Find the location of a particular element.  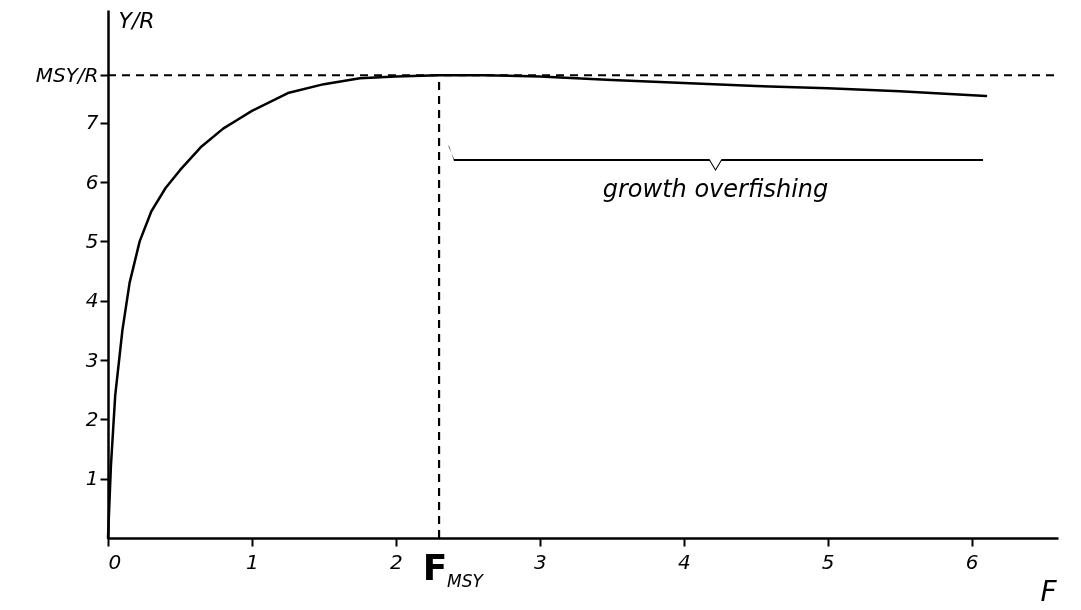

y-tick-label: 1 is located at coordinates (92, 478).